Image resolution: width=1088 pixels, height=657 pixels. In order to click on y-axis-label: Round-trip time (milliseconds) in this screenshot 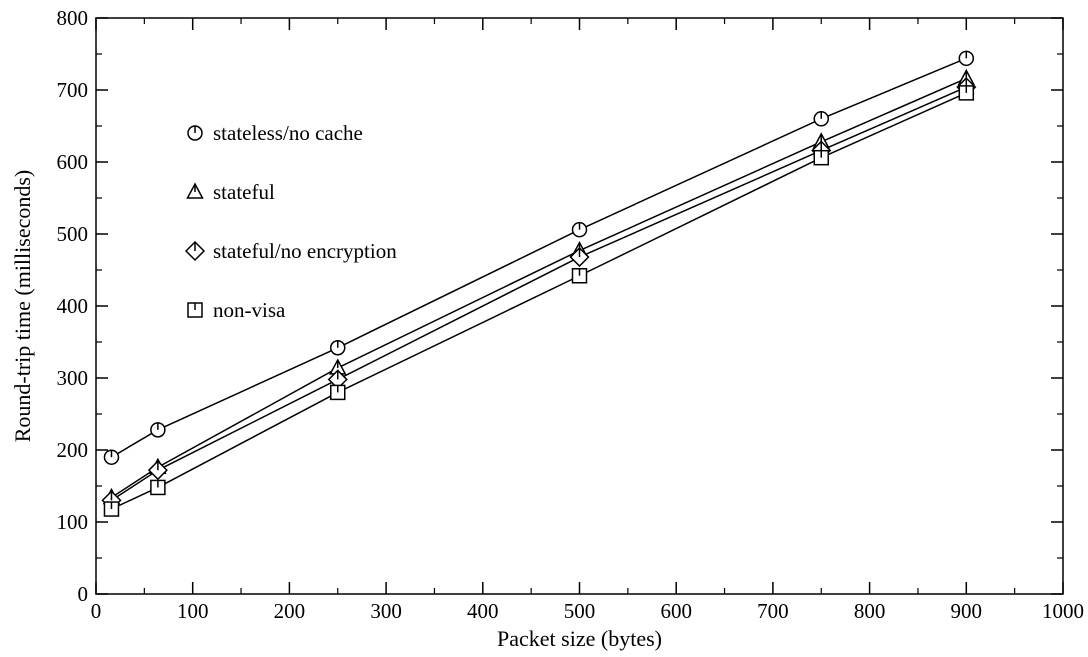, I will do `click(22, 306)`.